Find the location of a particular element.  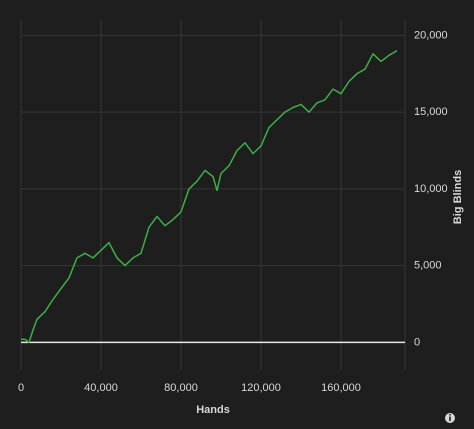

y-tick-label: 20,000 is located at coordinates (431, 35).